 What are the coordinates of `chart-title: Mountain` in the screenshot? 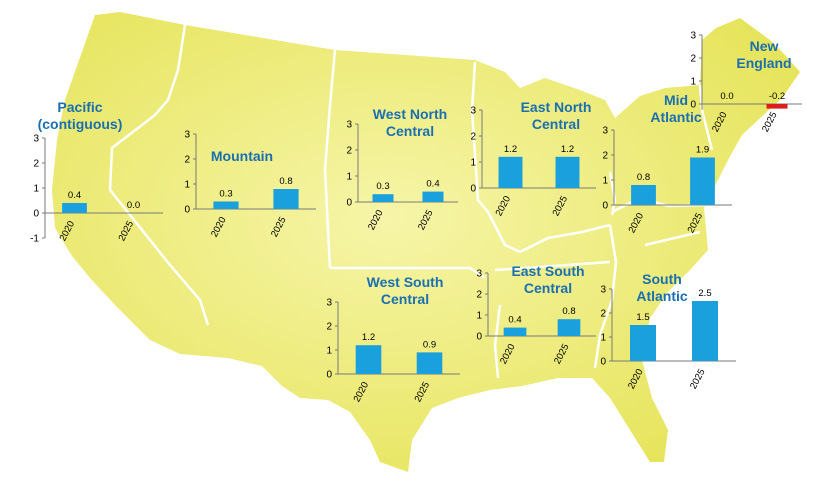 It's located at (242, 156).